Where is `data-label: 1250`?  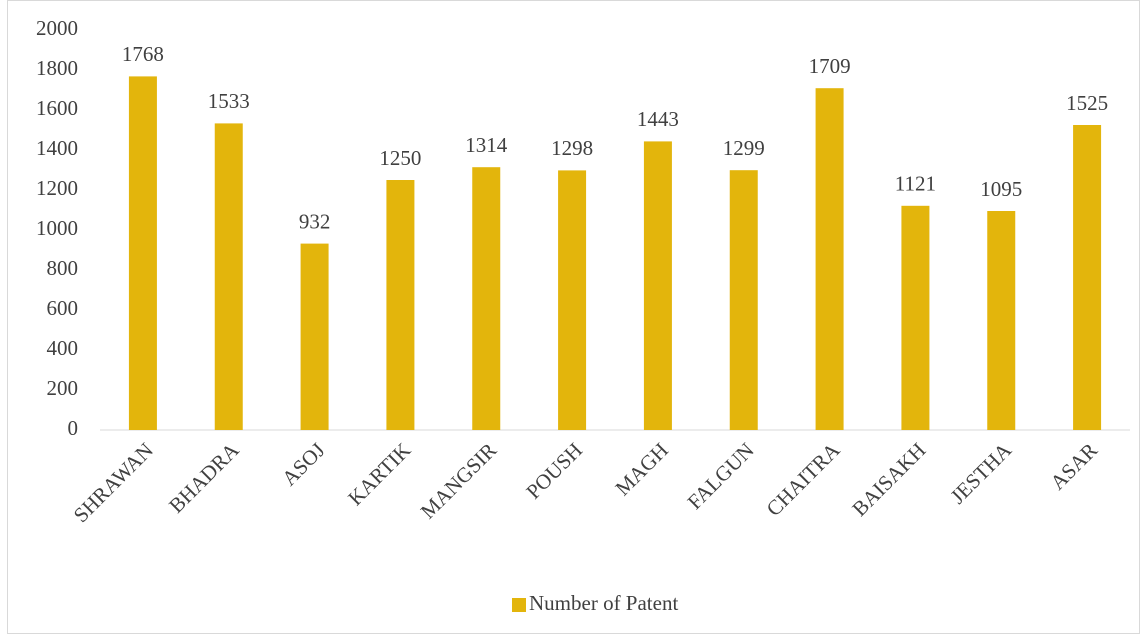
data-label: 1250 is located at coordinates (400, 158).